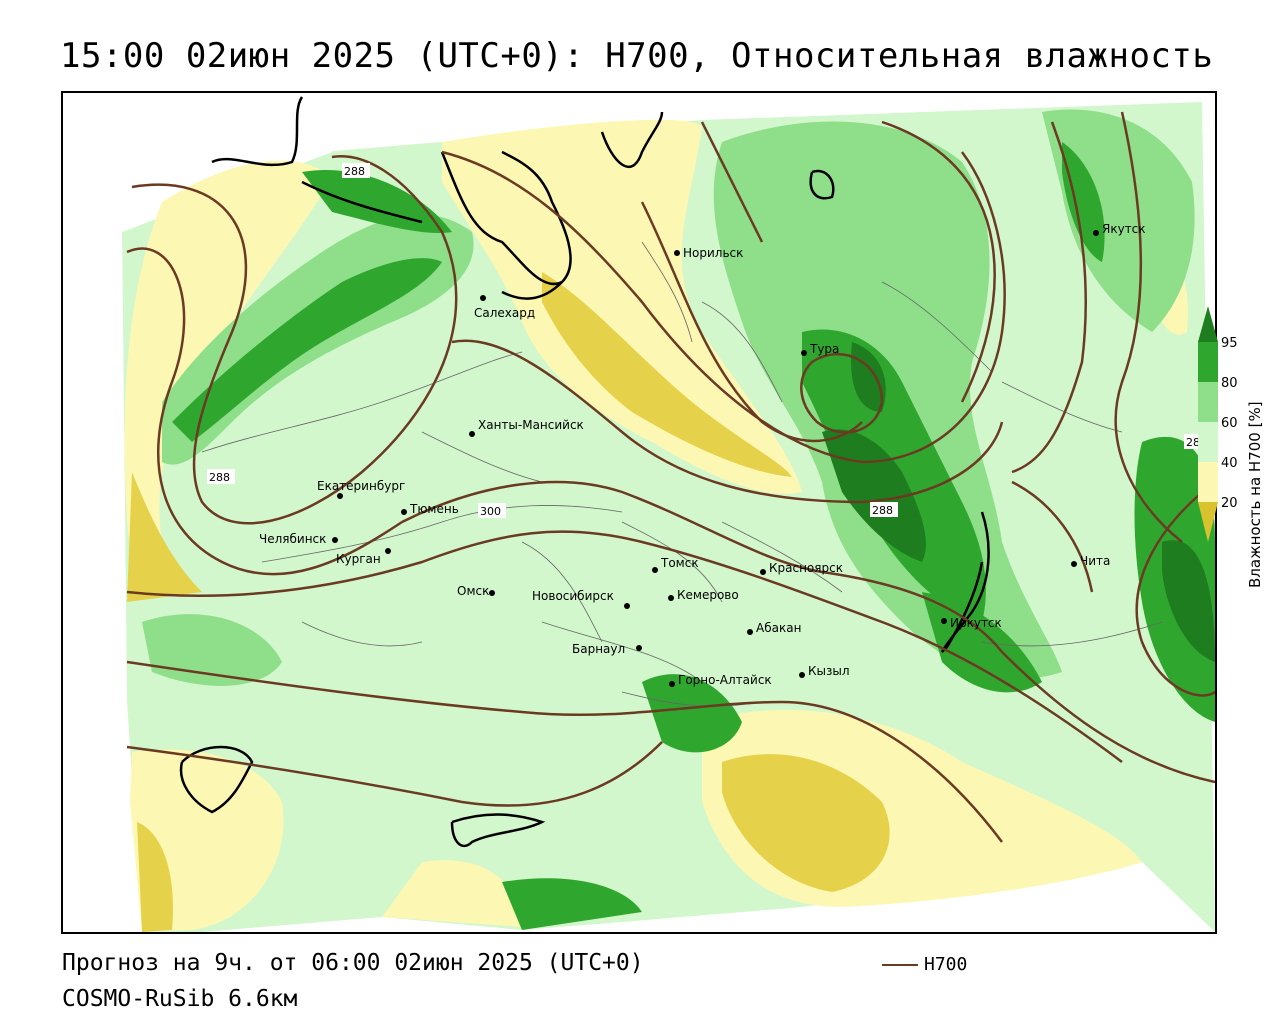 The width and height of the screenshot is (1280, 1024). Describe the element at coordinates (180, 999) in the screenshot. I see `model-name: COSMO-RuSib 6.6км` at that location.